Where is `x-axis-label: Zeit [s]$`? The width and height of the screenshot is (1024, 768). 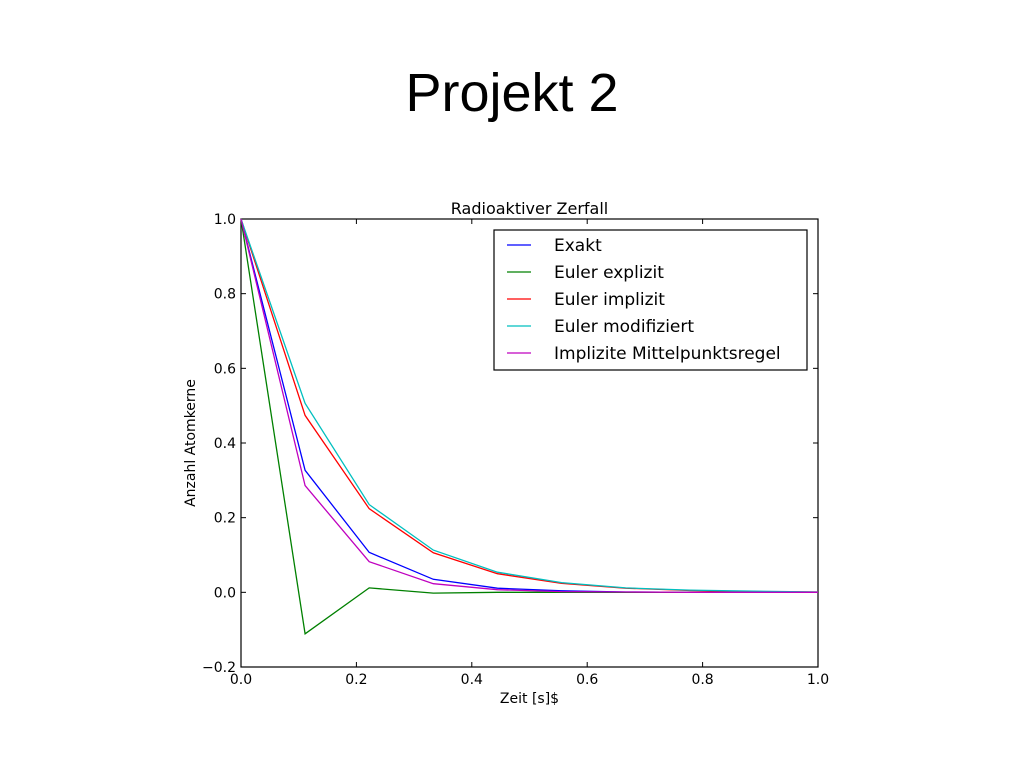 x-axis-label: Zeit [s]$ is located at coordinates (529, 699).